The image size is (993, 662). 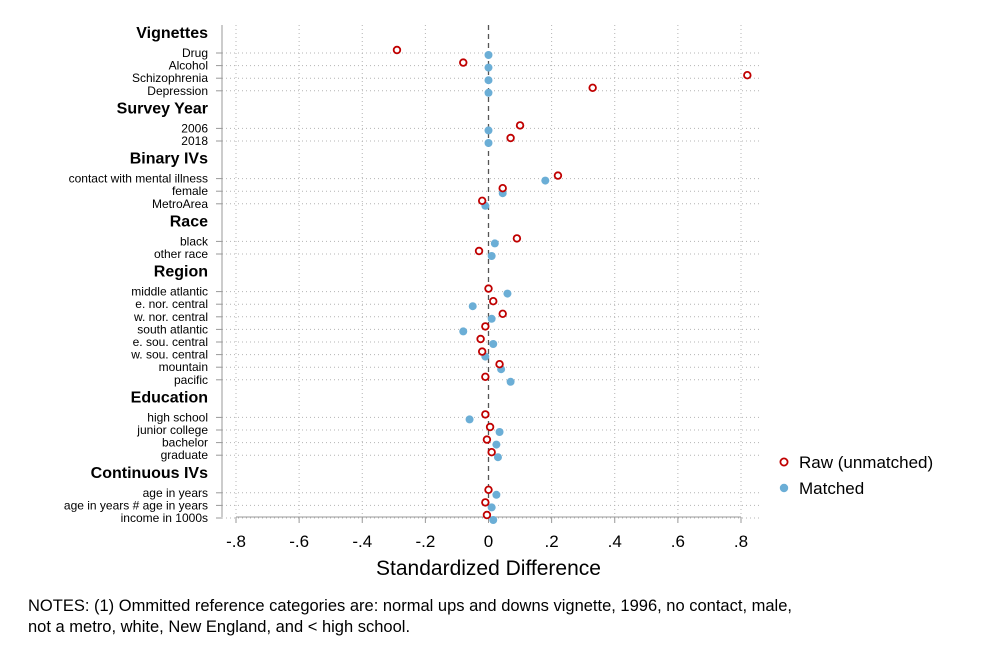 What do you see at coordinates (169, 159) in the screenshot?
I see `group-header: Binary IVs` at bounding box center [169, 159].